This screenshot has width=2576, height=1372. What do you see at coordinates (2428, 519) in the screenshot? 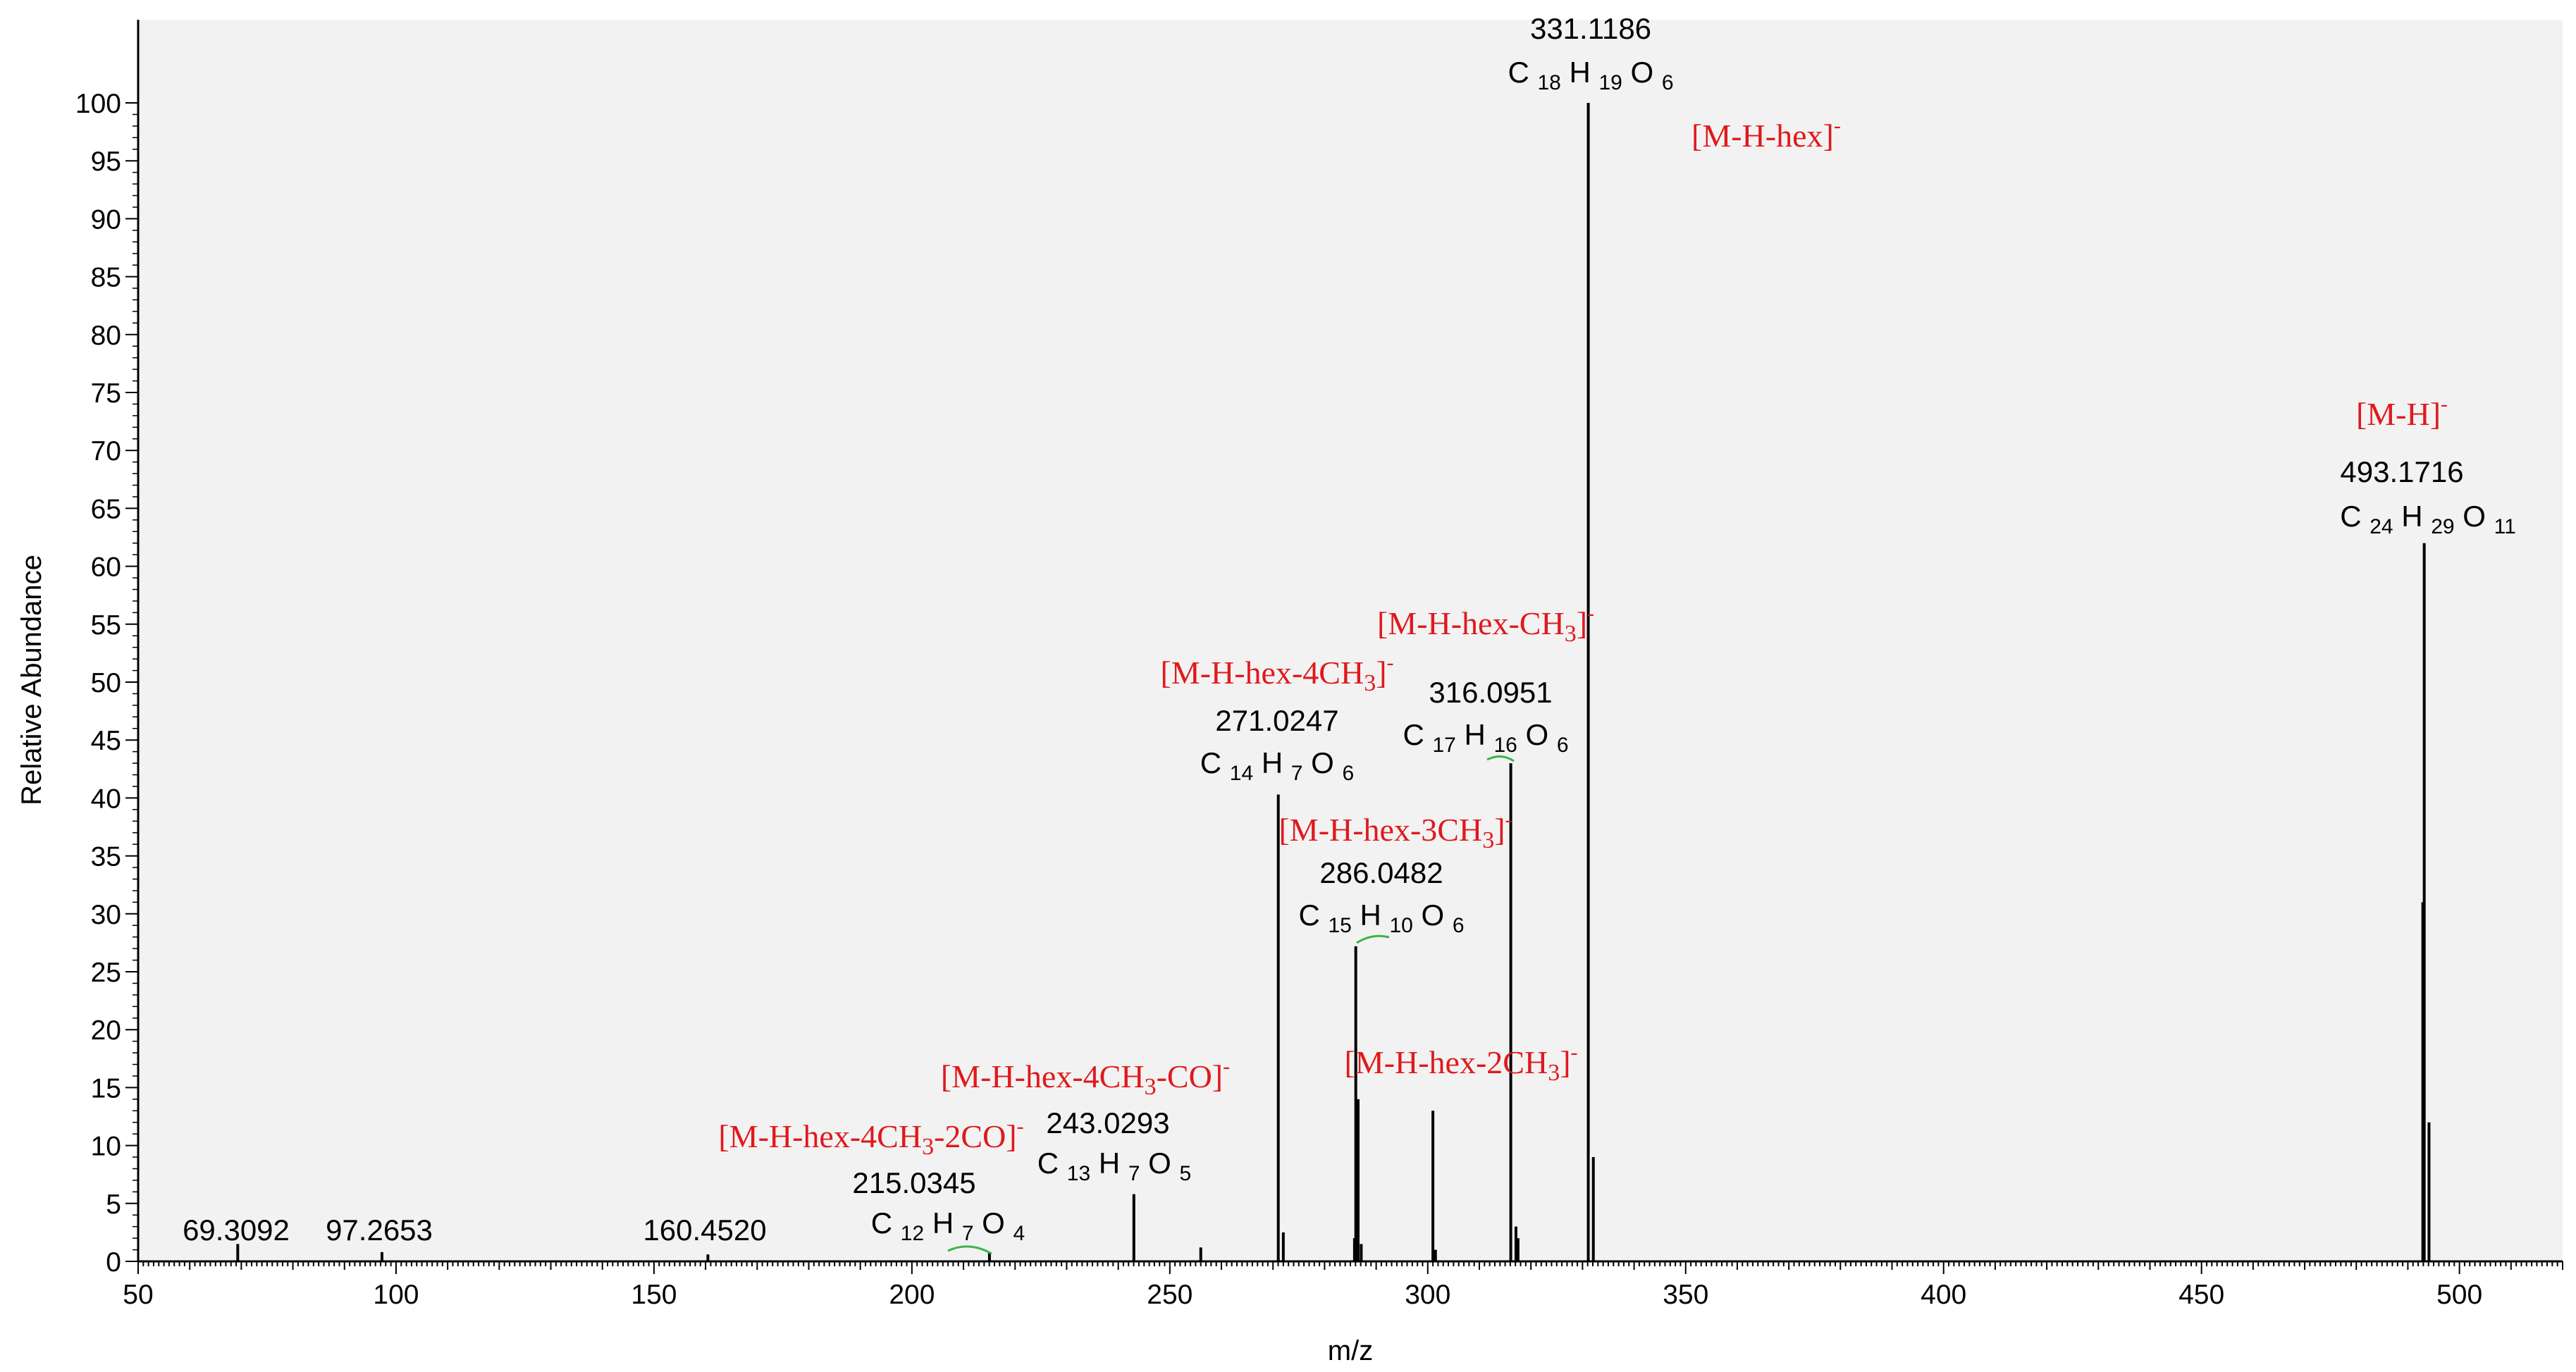
I see `peak-formula-label: C 24 H 29 O 11` at bounding box center [2428, 519].